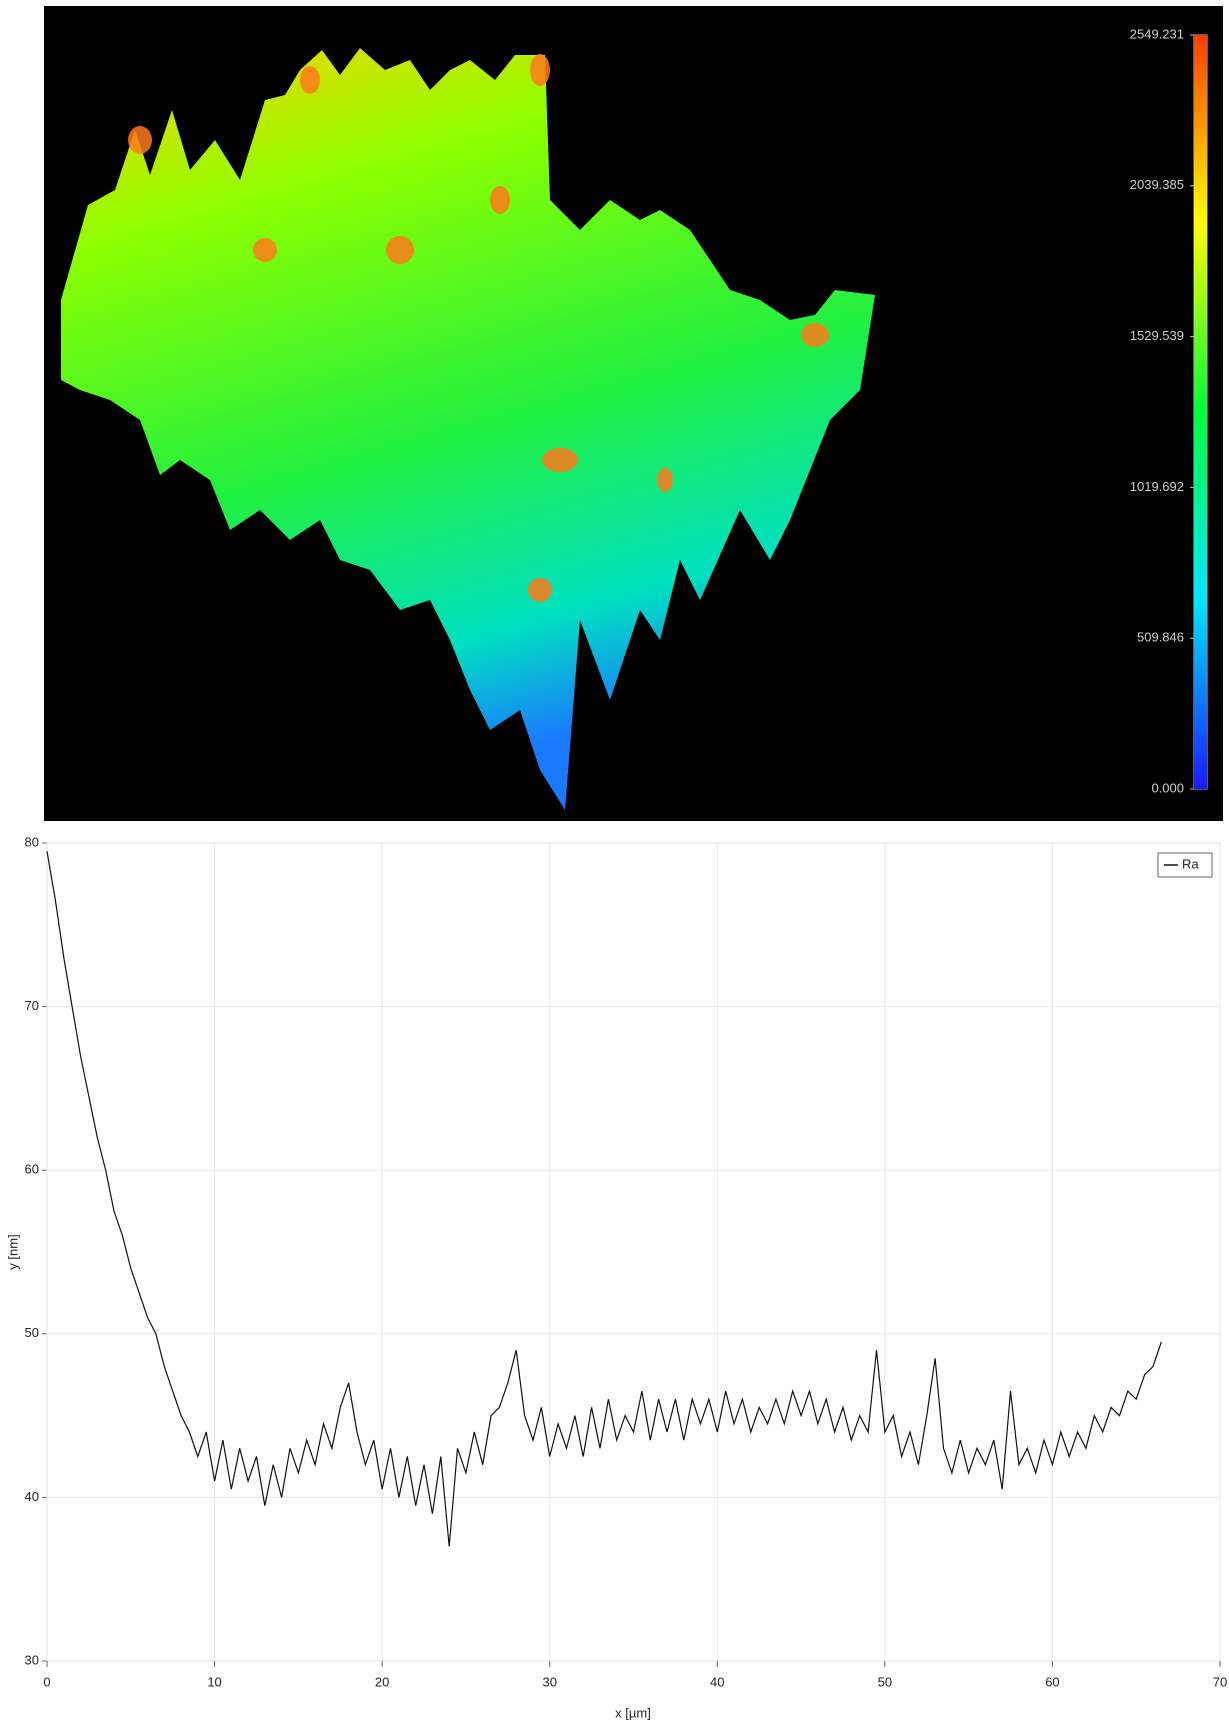 This screenshot has height=1723, width=1229. What do you see at coordinates (12, 1251) in the screenshot?
I see `y-axis-label: y [nm]` at bounding box center [12, 1251].